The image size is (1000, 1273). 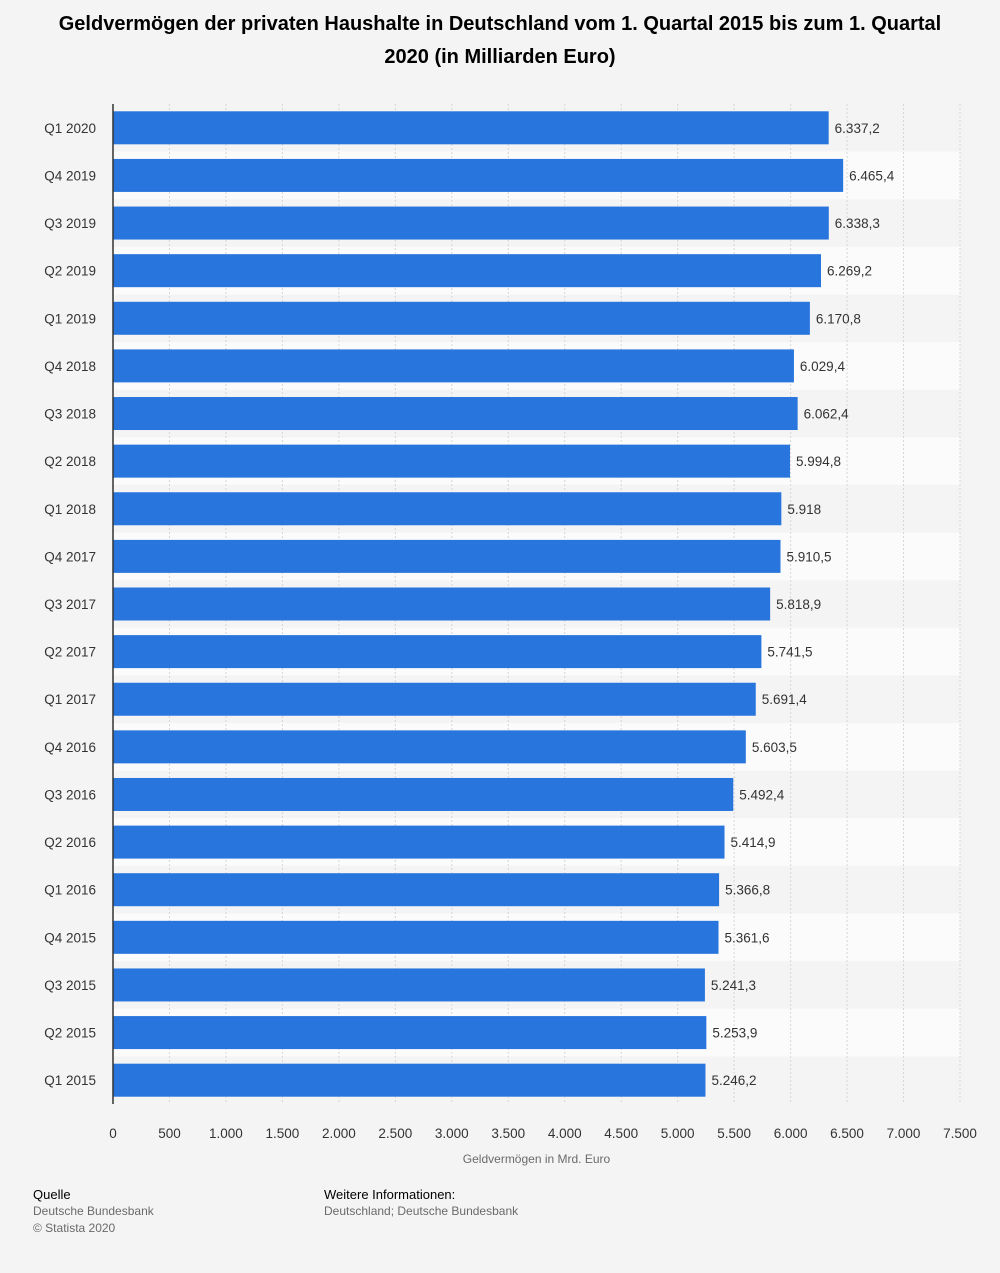 I want to click on value-label: 5.492,4, so click(x=762, y=794).